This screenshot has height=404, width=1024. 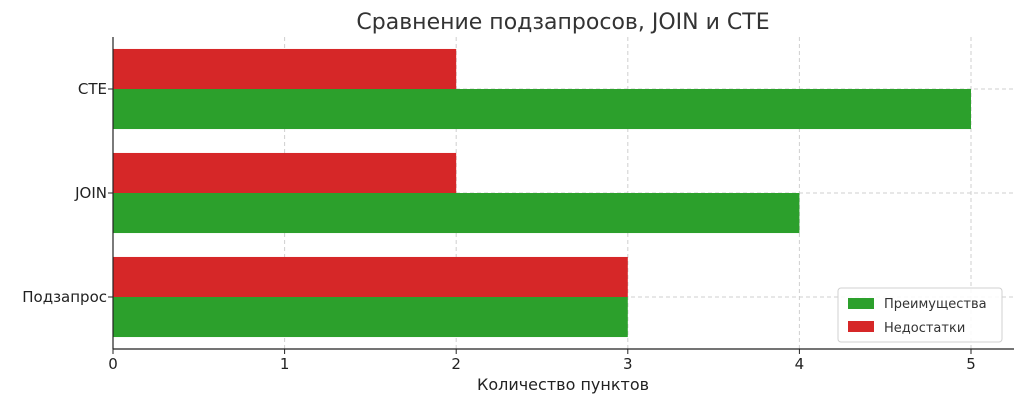 What do you see at coordinates (935, 304) in the screenshot?
I see `legend-label-advantages: Преимущества` at bounding box center [935, 304].